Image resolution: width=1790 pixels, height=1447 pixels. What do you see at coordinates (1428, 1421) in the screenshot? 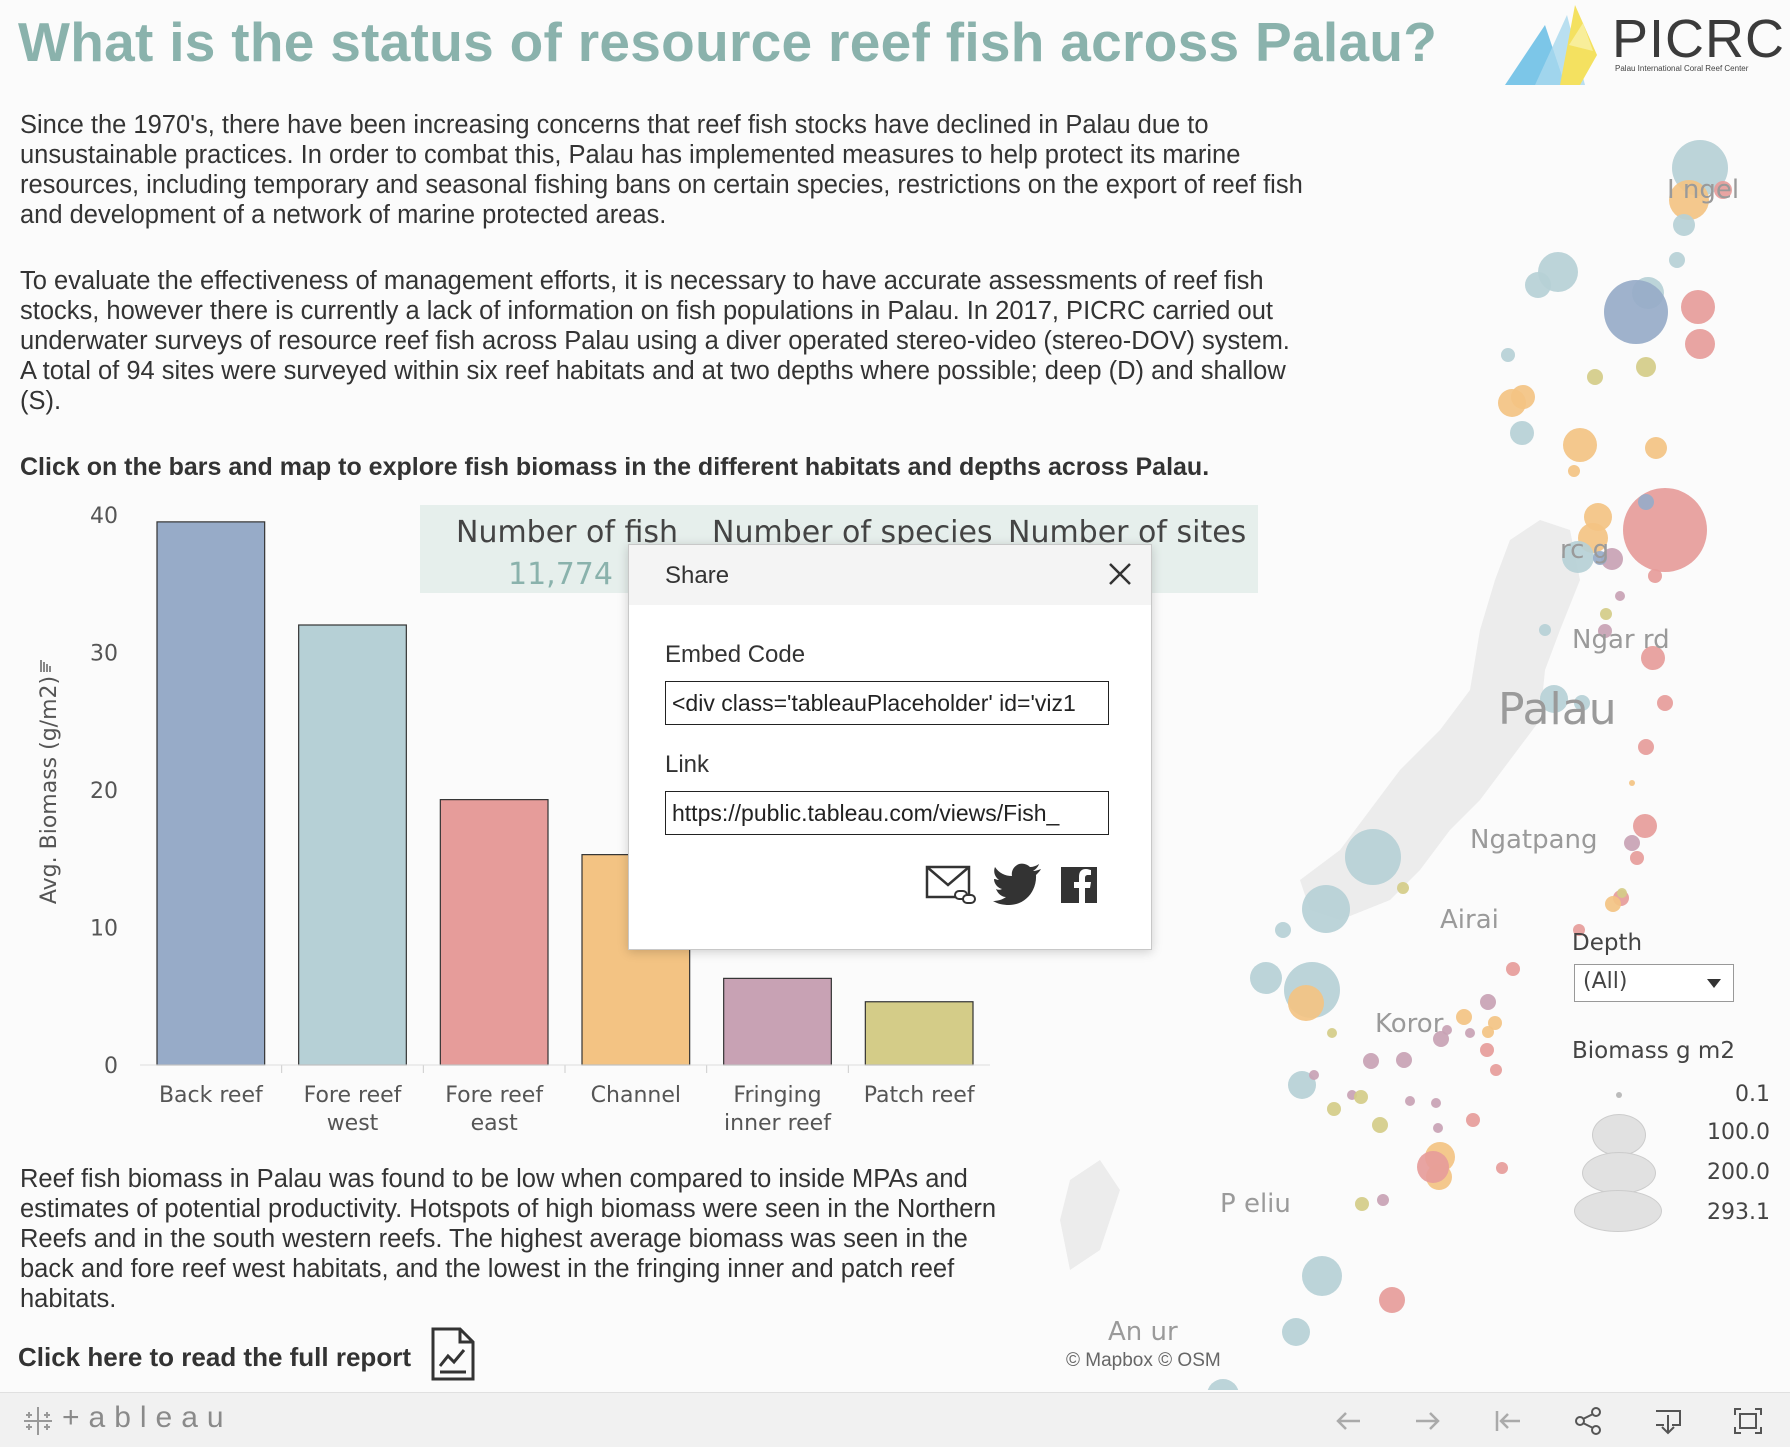
I see `redo-icon` at bounding box center [1428, 1421].